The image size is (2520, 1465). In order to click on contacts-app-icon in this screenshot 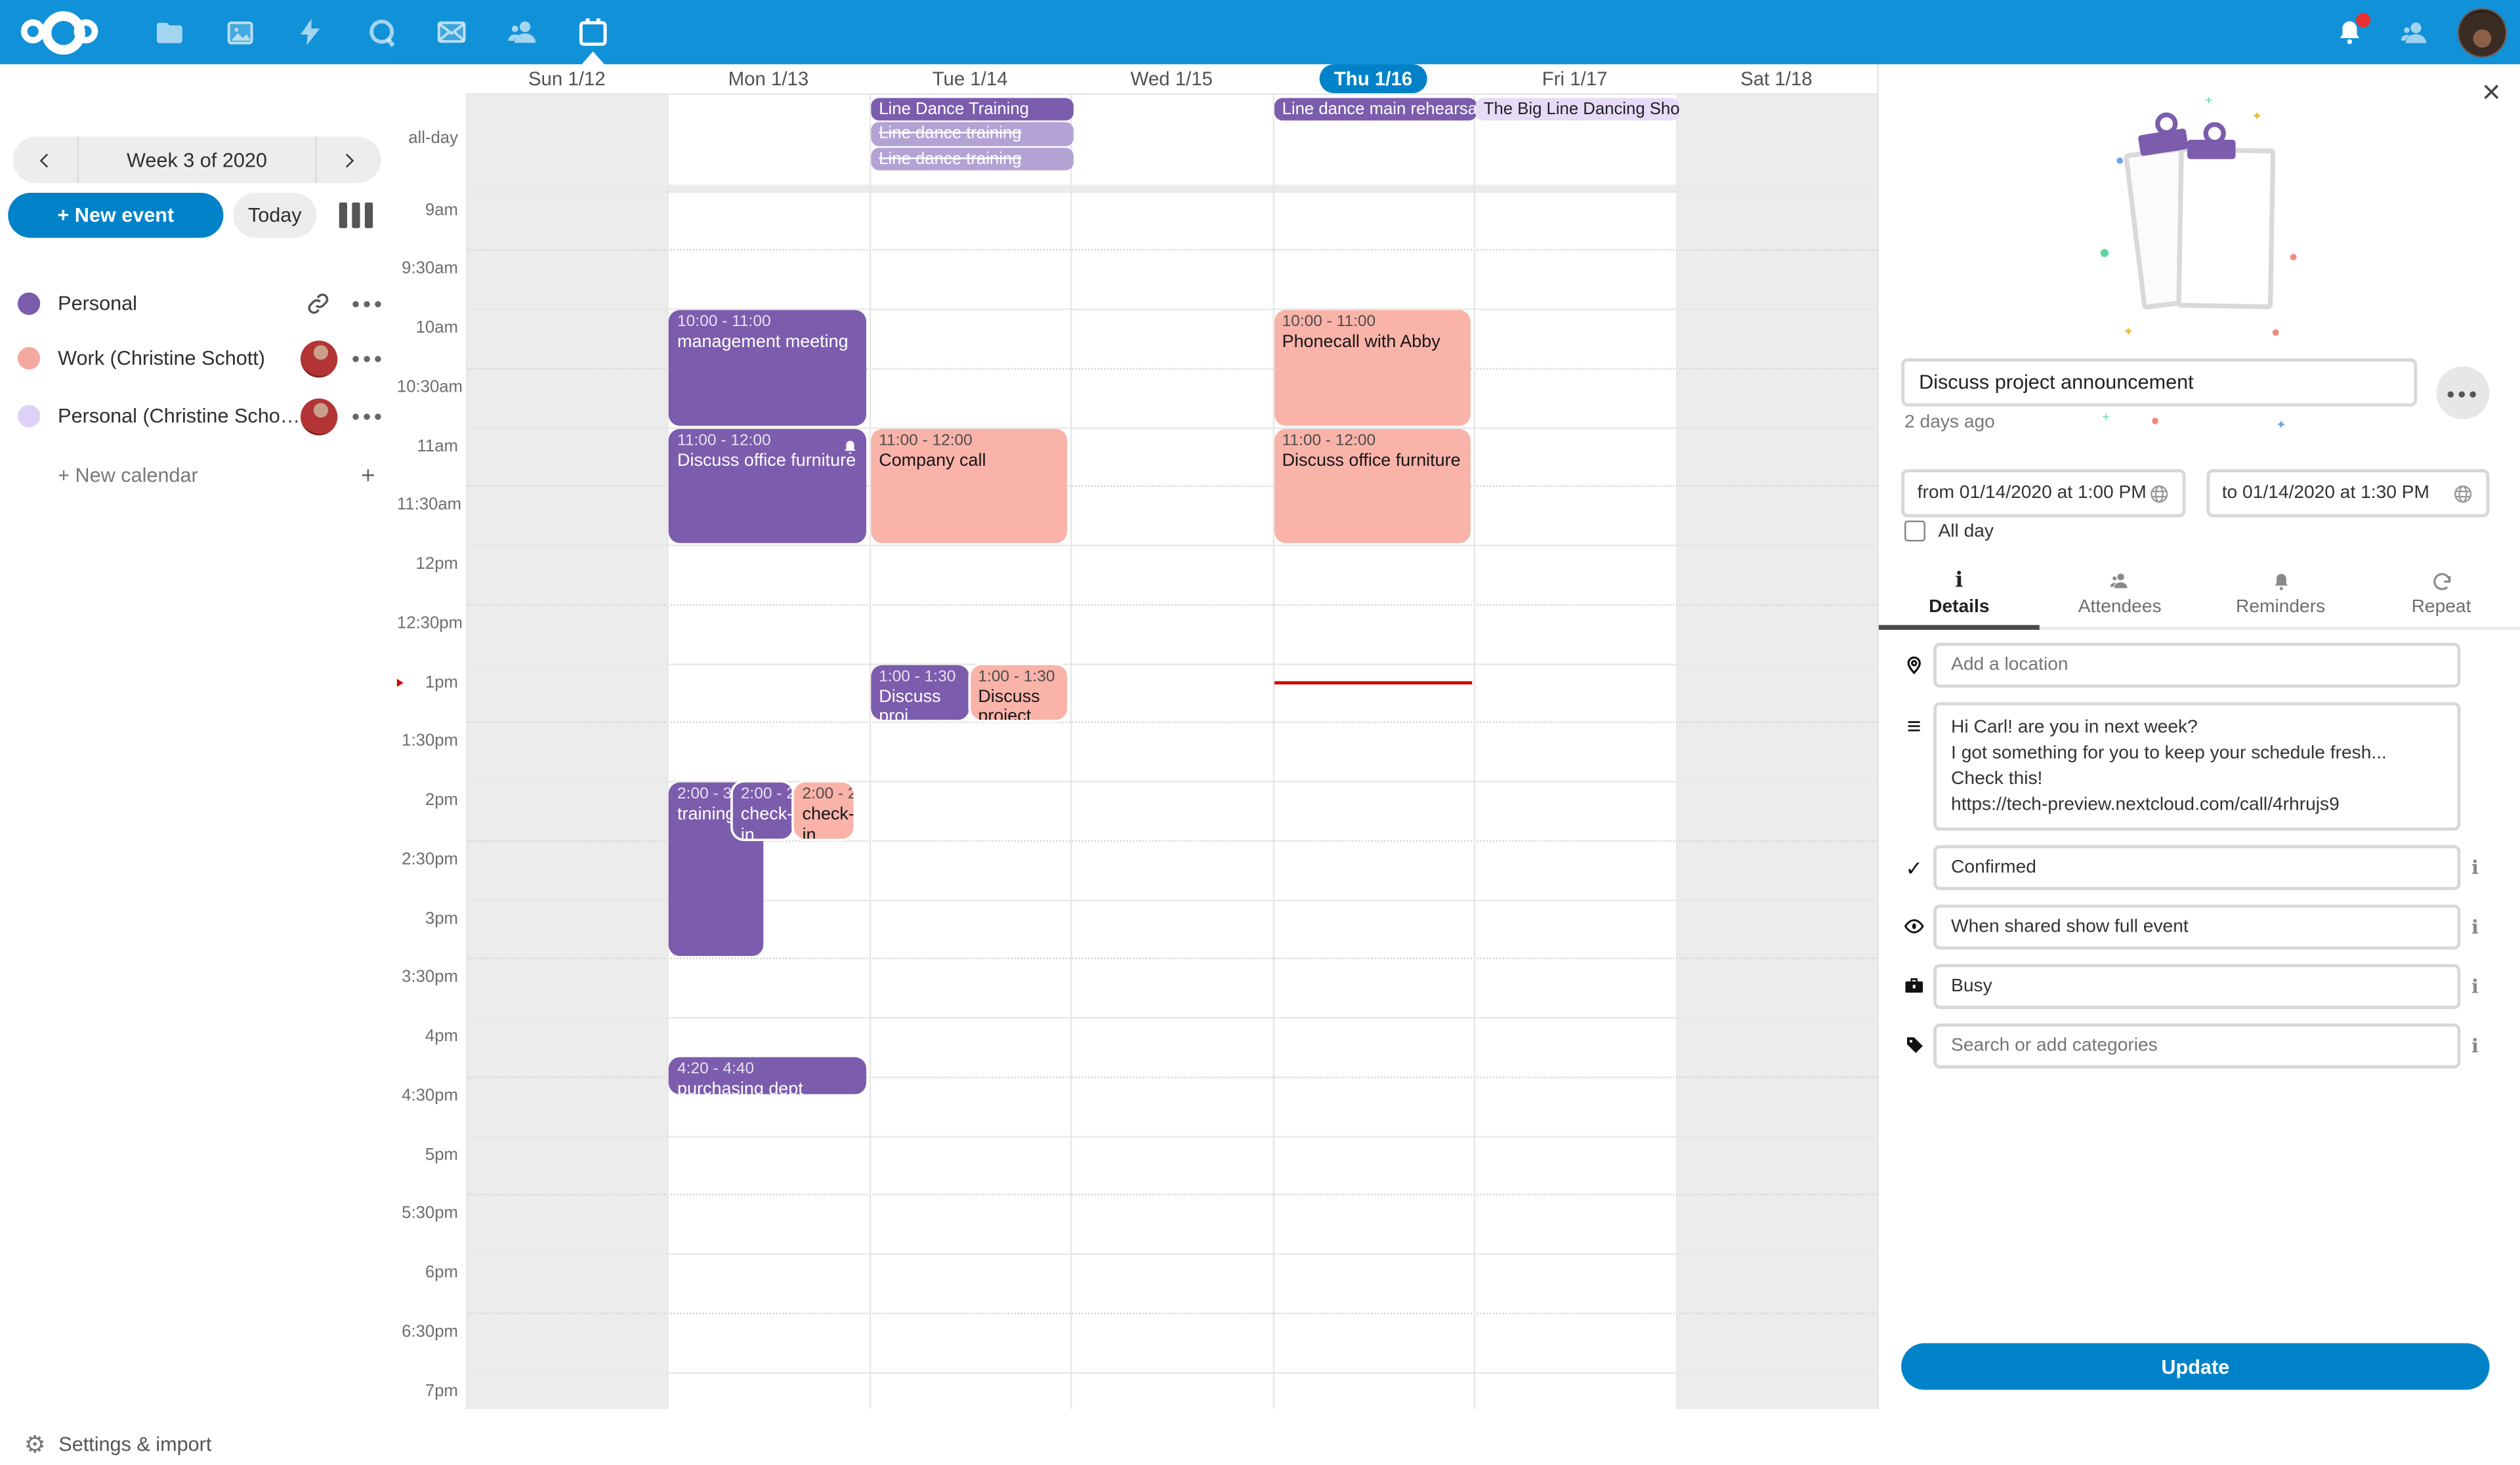, I will do `click(522, 32)`.